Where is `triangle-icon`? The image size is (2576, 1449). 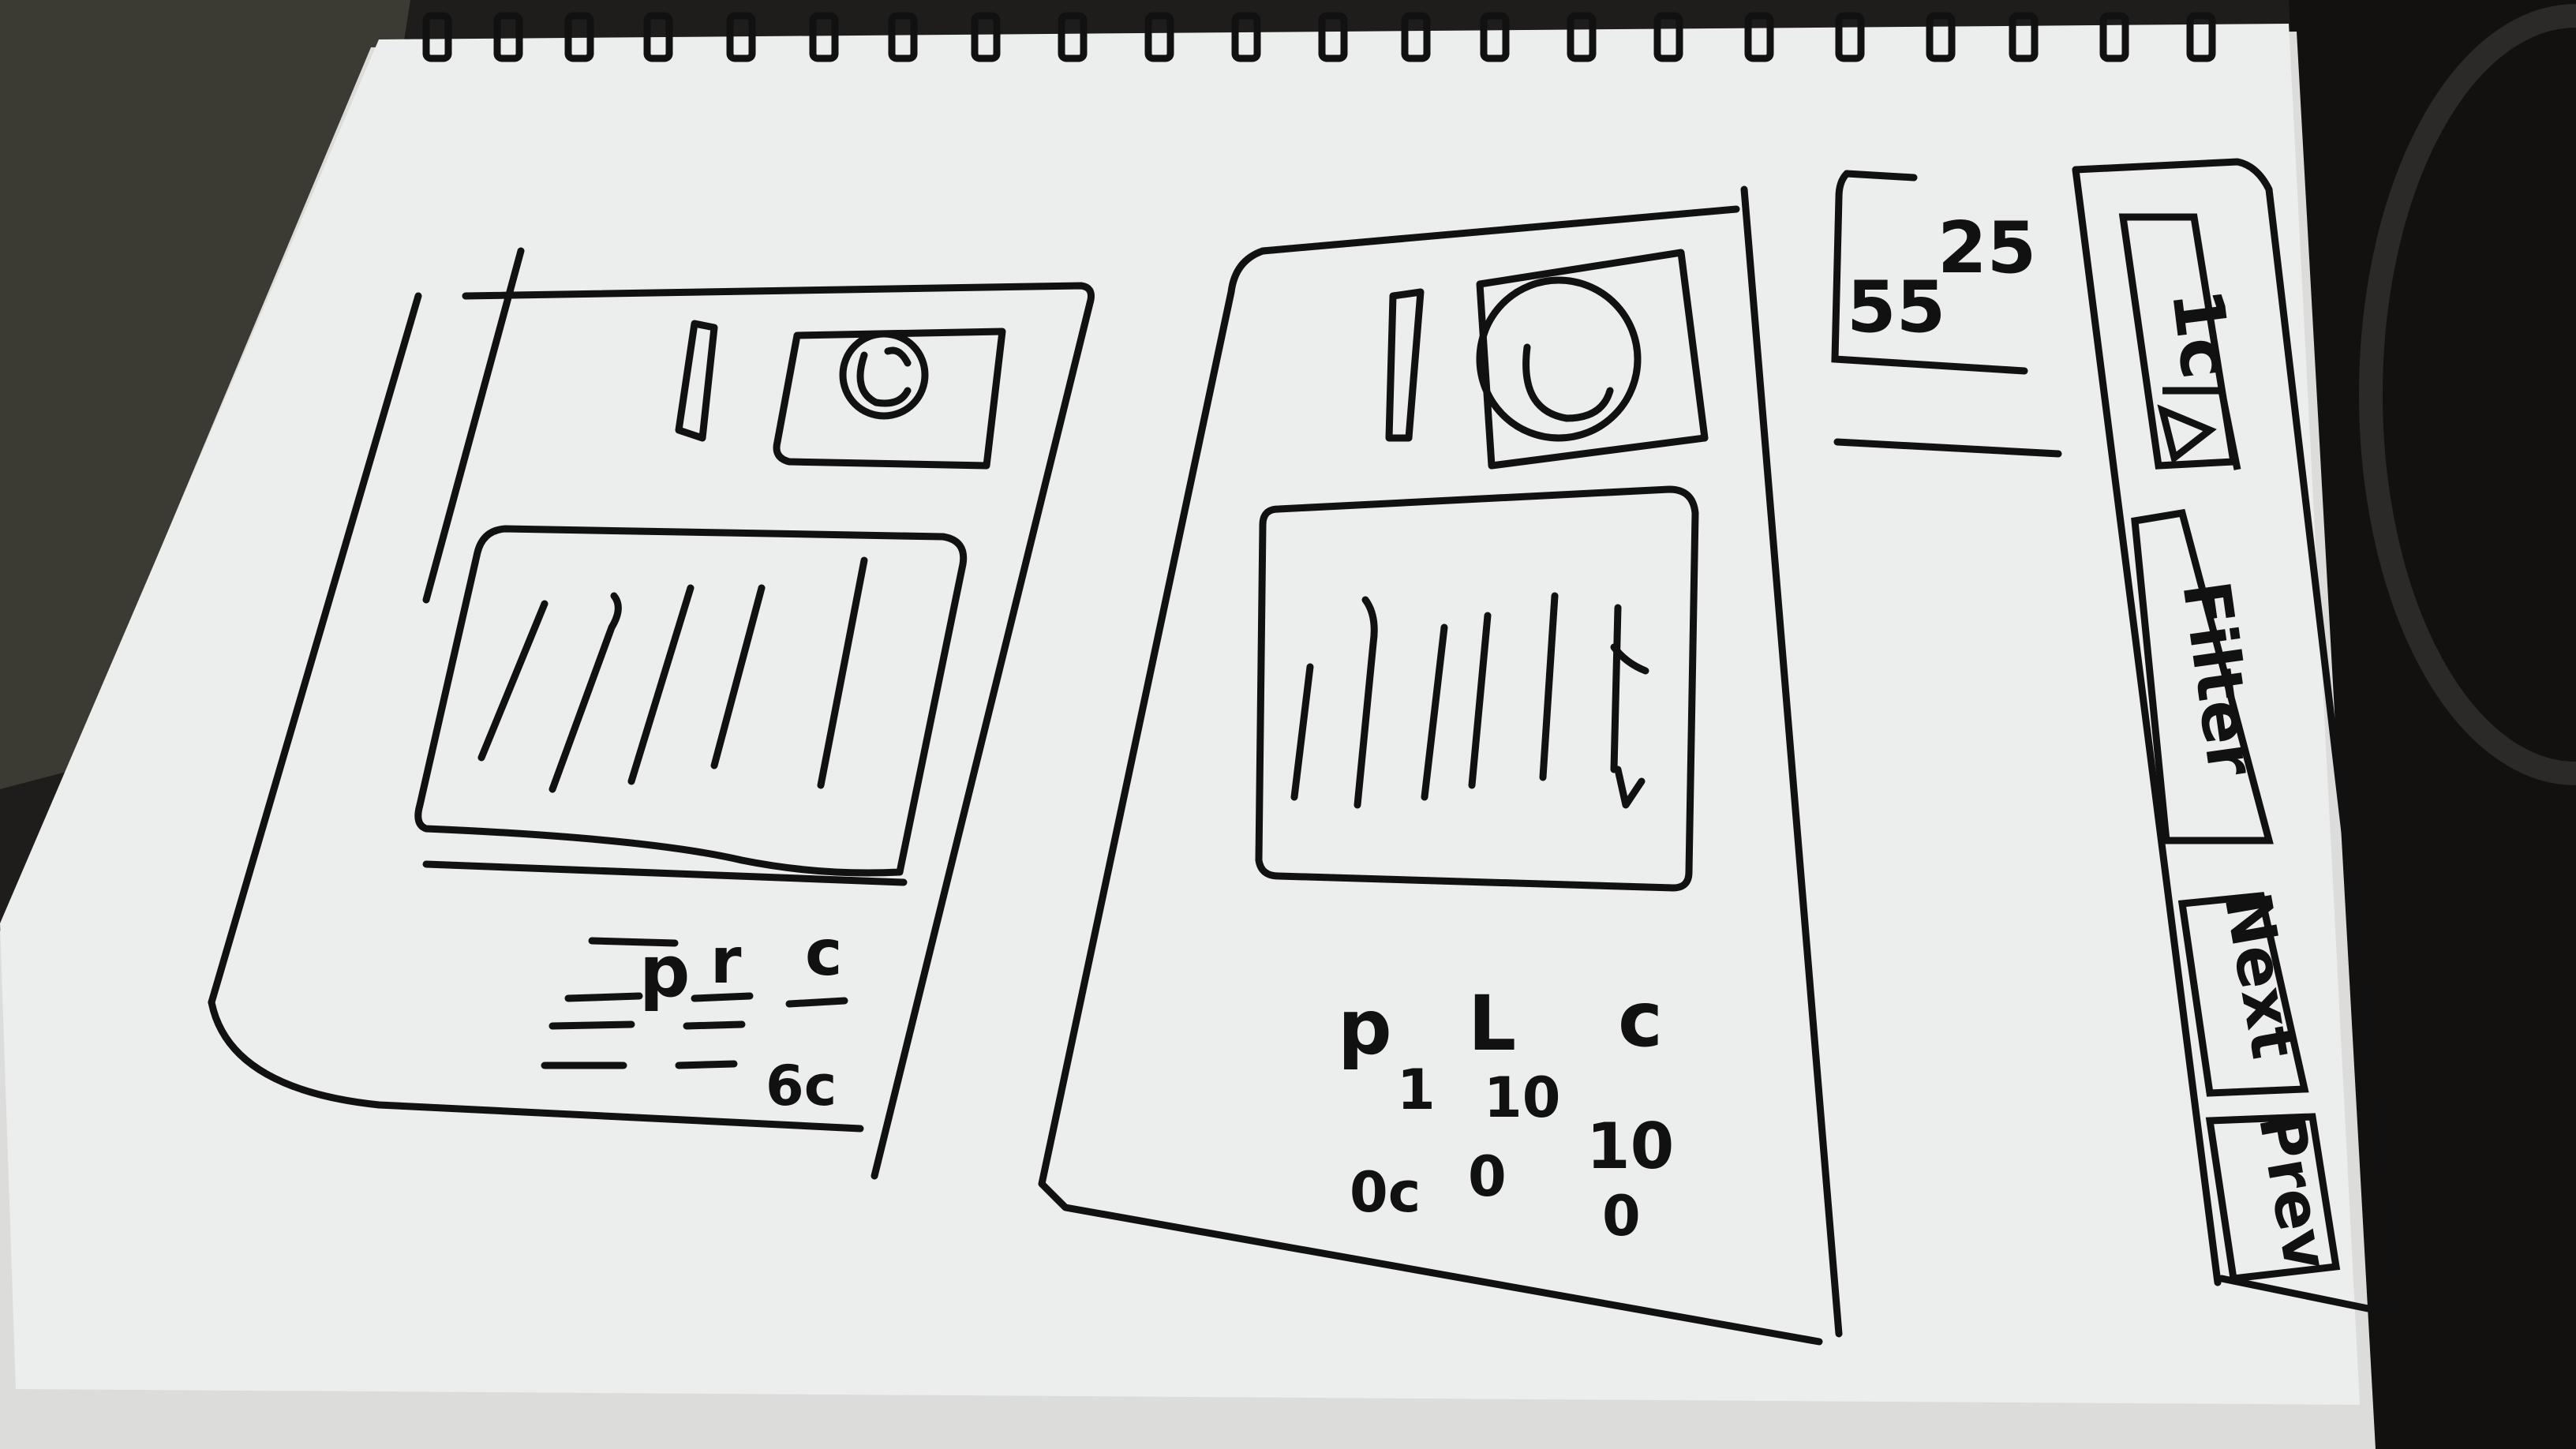
triangle-icon is located at coordinates (2187, 434).